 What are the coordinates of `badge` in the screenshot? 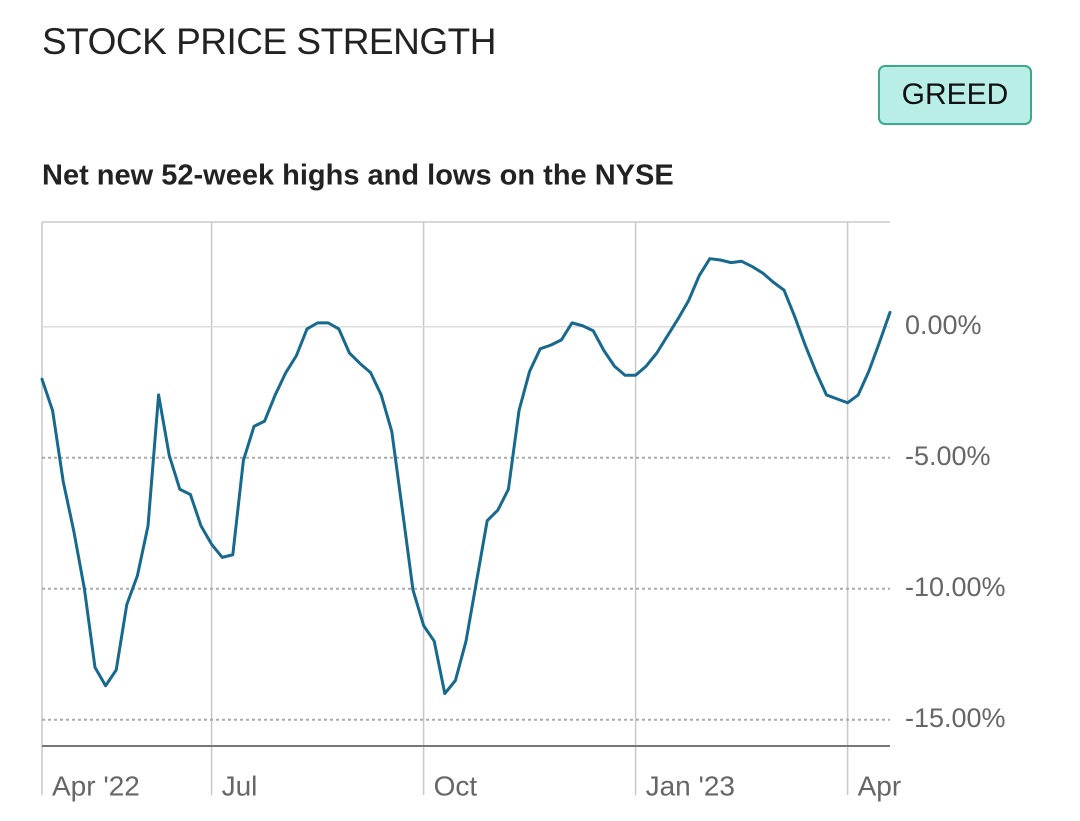 It's located at (955, 95).